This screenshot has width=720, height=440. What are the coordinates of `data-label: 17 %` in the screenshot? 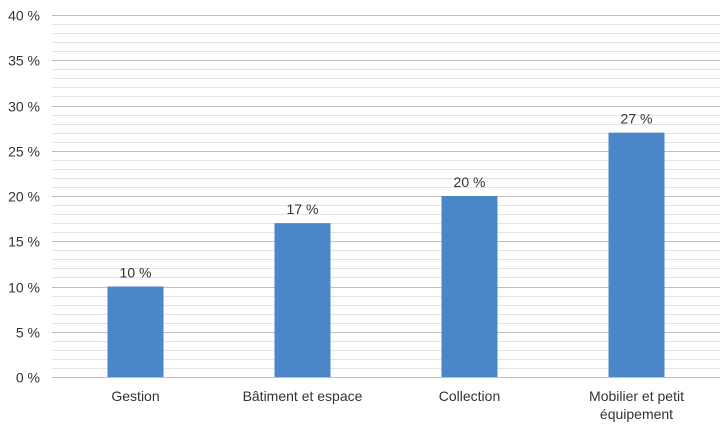 It's located at (303, 209).